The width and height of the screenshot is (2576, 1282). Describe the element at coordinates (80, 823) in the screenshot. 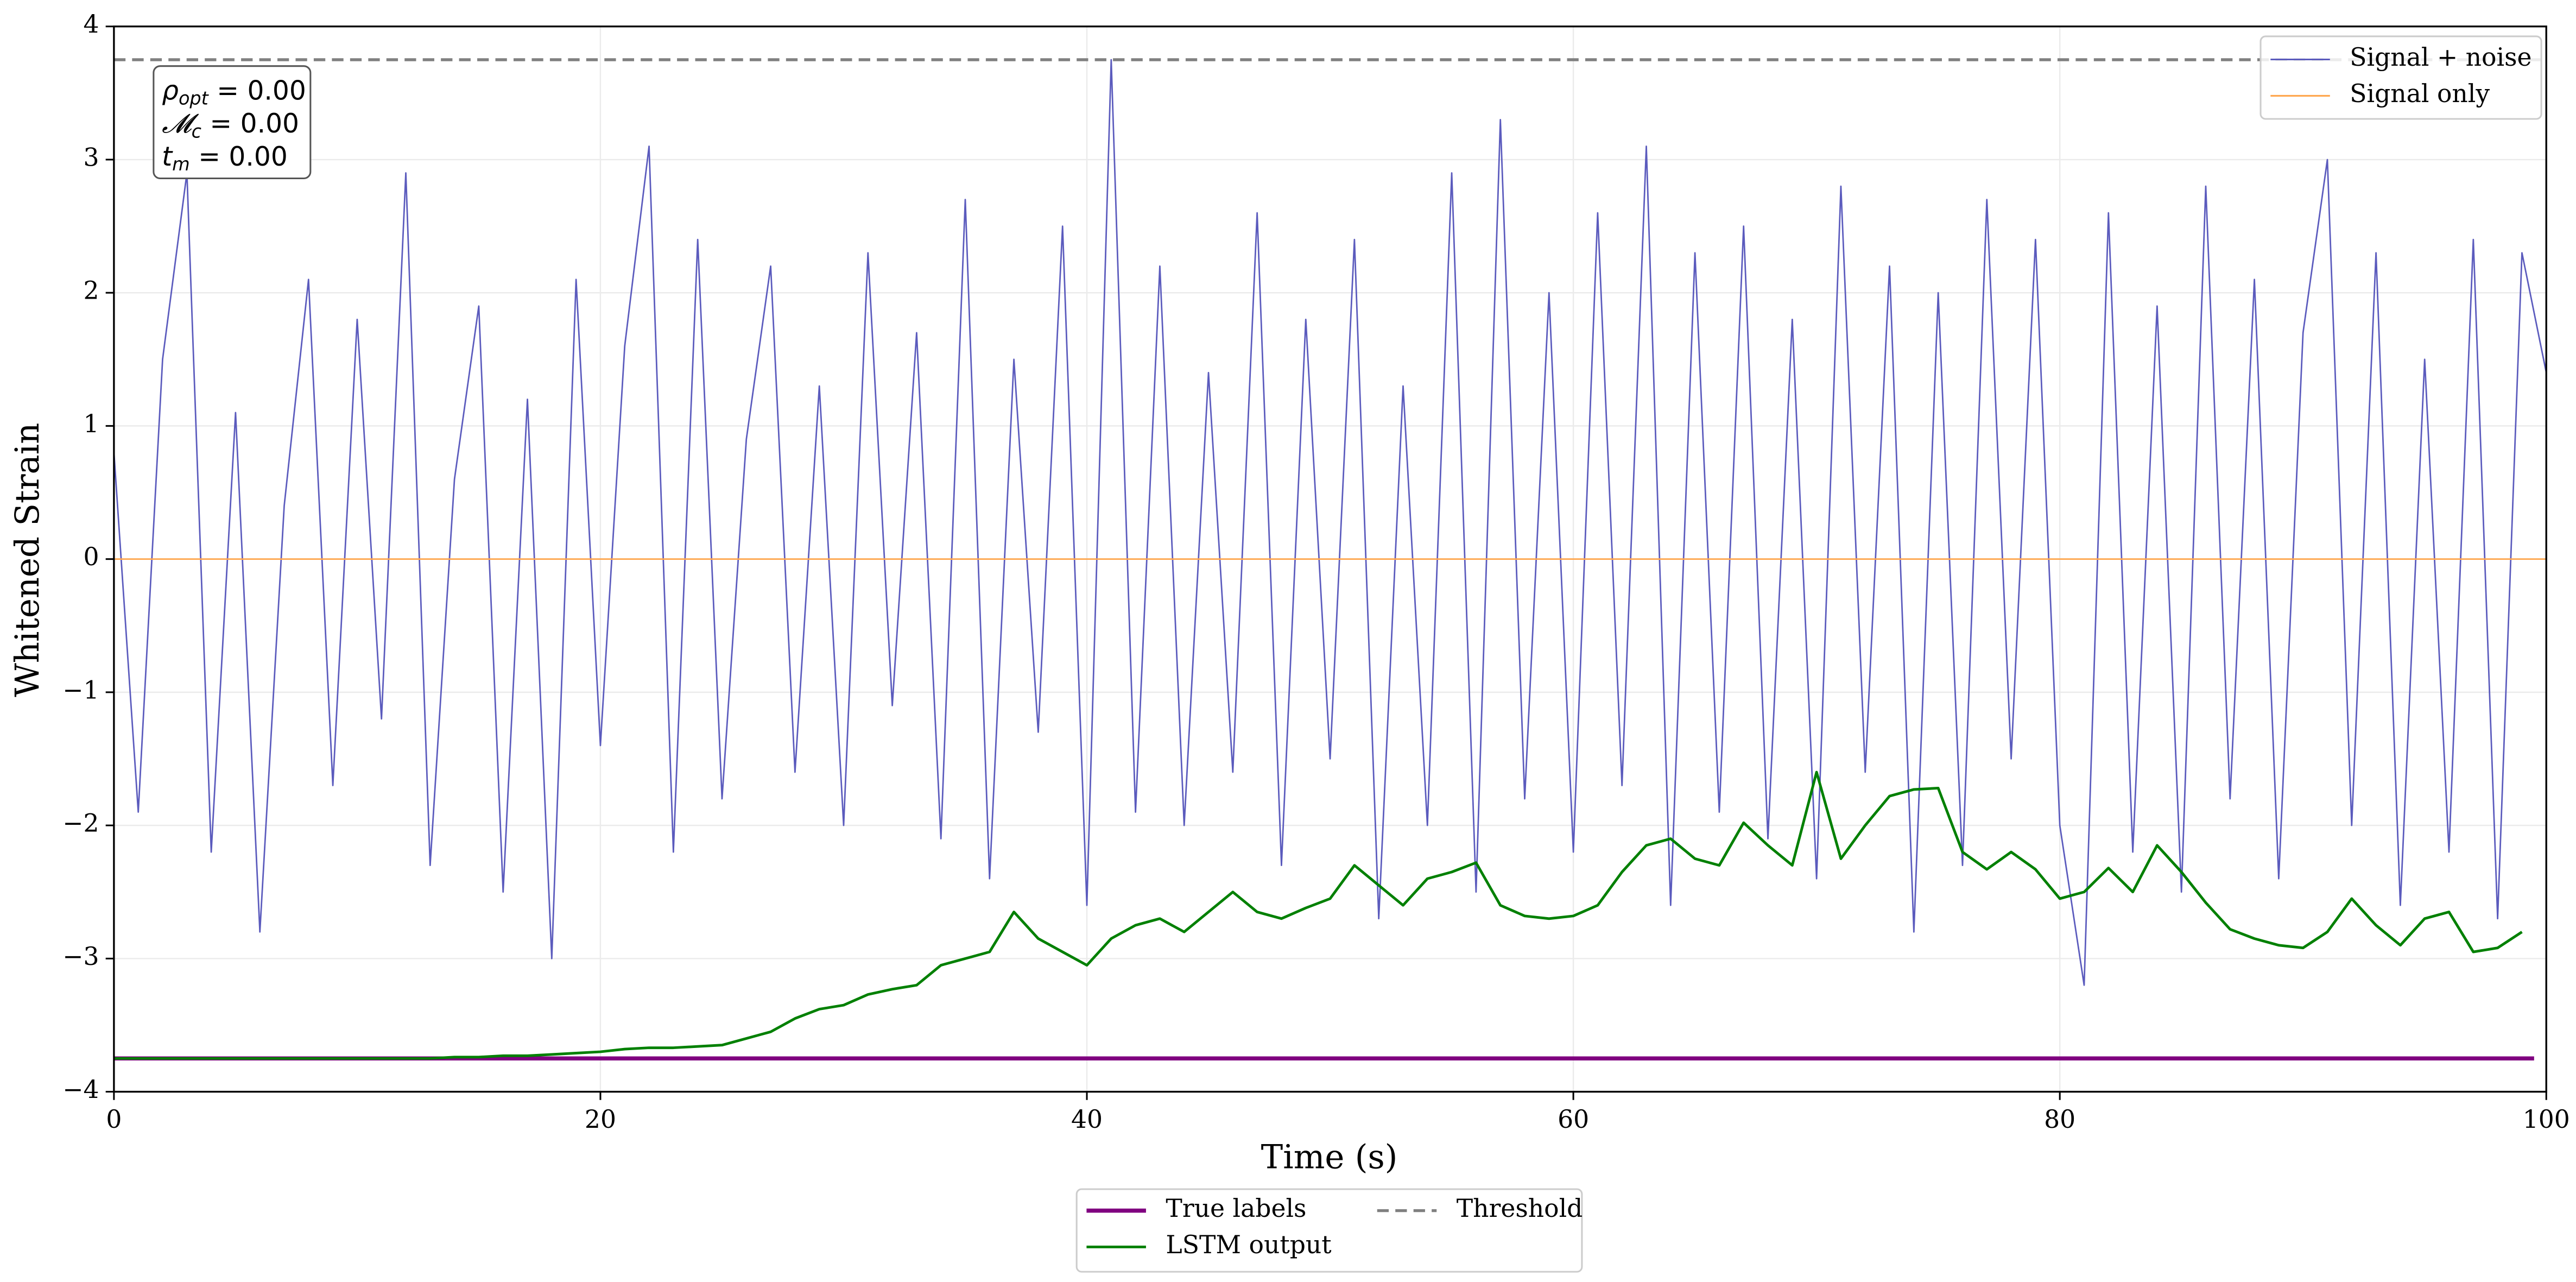

I see `y-tick-label: −2` at that location.